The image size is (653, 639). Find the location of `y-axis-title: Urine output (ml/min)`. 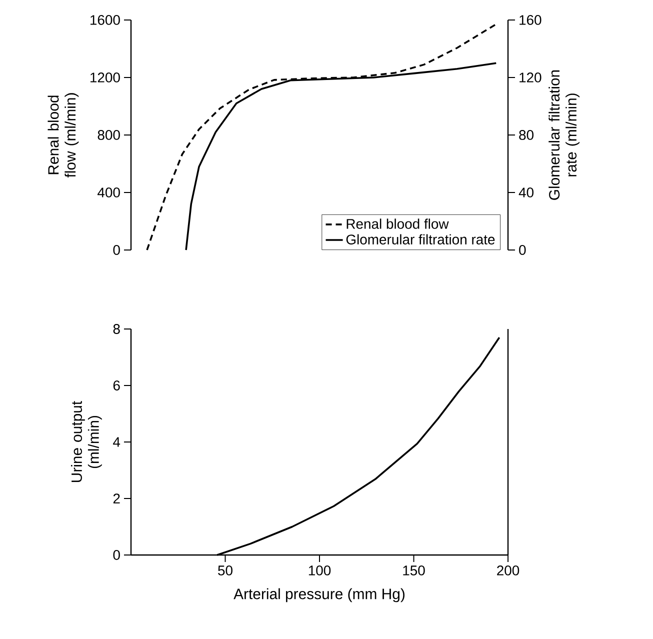

y-axis-title: Urine output (ml/min) is located at coordinates (86, 441).